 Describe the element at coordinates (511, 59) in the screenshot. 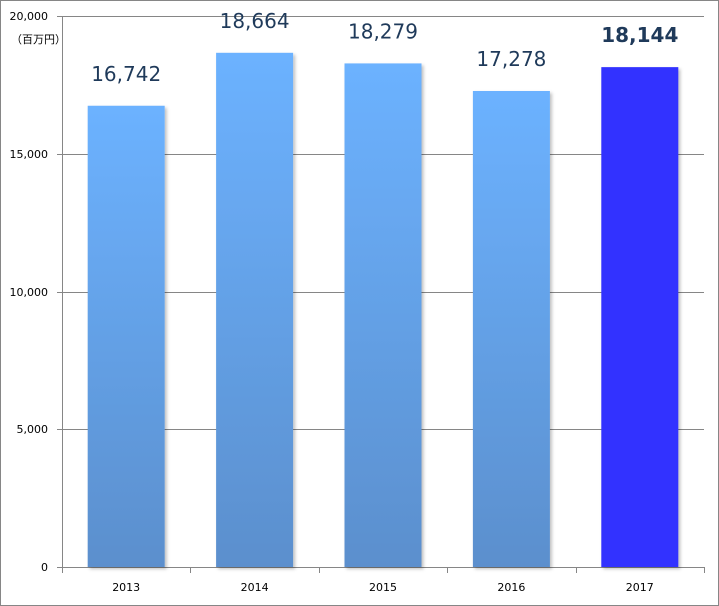

I see `data-label-2016: 17,278` at that location.